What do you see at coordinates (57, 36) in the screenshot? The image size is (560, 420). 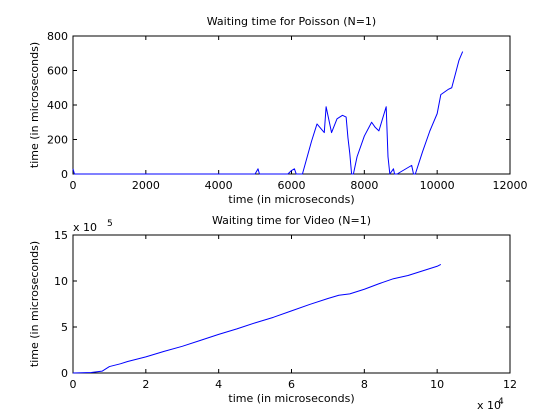 I see `poisson-y-tick-label: 800` at bounding box center [57, 36].